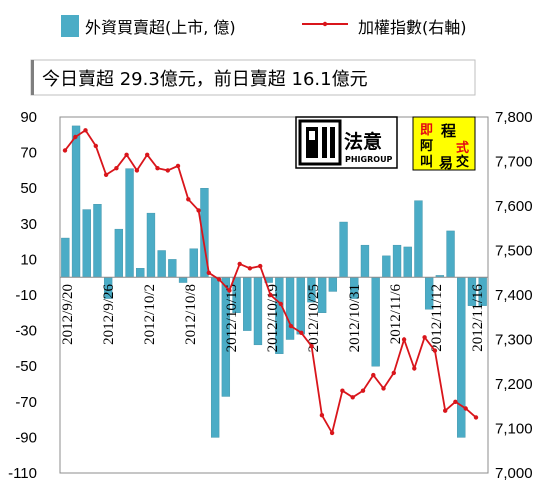 The image size is (546, 496). Describe the element at coordinates (26, 366) in the screenshot. I see `left-tick-label: -50` at that location.